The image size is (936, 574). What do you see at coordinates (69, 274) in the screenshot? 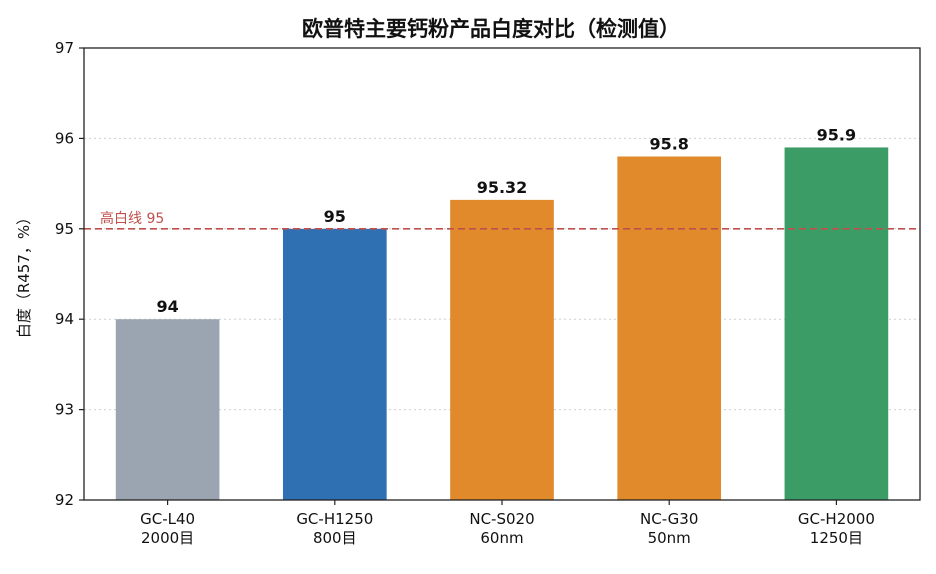
I see `y-axis-ticks: 92 93 94 95 96 97` at bounding box center [69, 274].